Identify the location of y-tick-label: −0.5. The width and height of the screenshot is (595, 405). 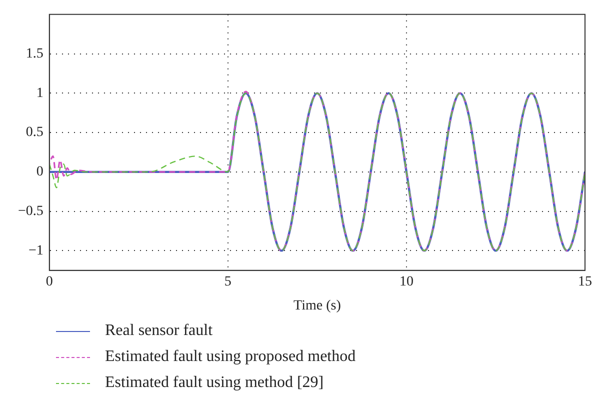
(31, 211).